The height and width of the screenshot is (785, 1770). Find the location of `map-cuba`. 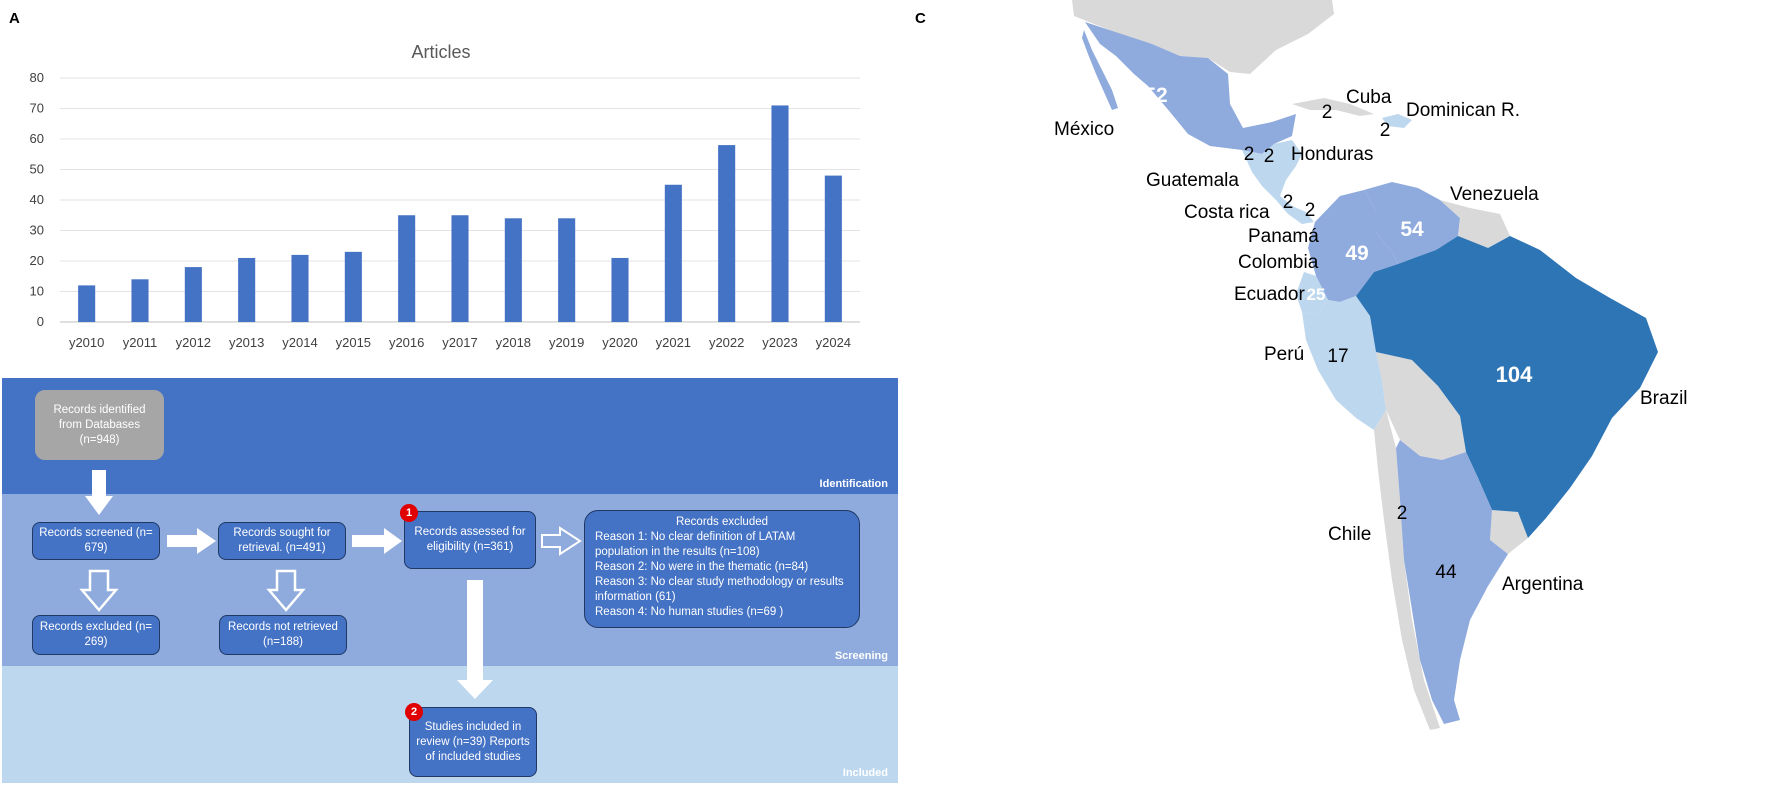

map-cuba is located at coordinates (1333, 107).